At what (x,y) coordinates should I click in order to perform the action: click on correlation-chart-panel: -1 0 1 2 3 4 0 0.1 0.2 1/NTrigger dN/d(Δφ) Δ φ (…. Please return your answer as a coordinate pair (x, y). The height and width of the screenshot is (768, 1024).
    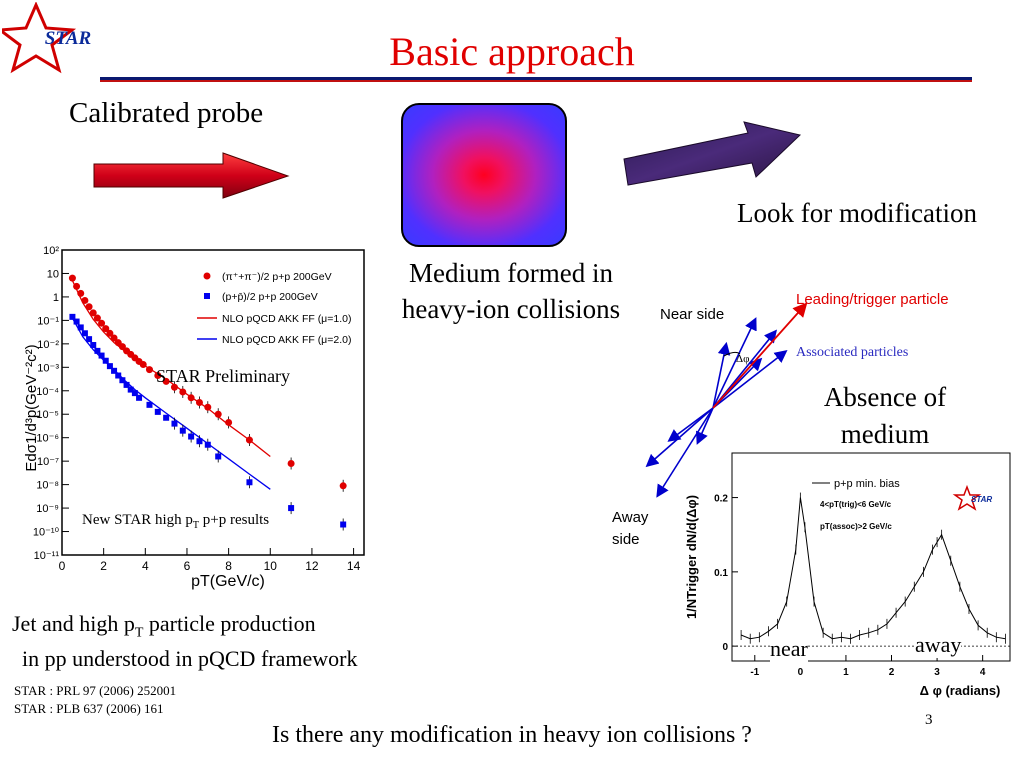
    Looking at the image, I should click on (845, 575).